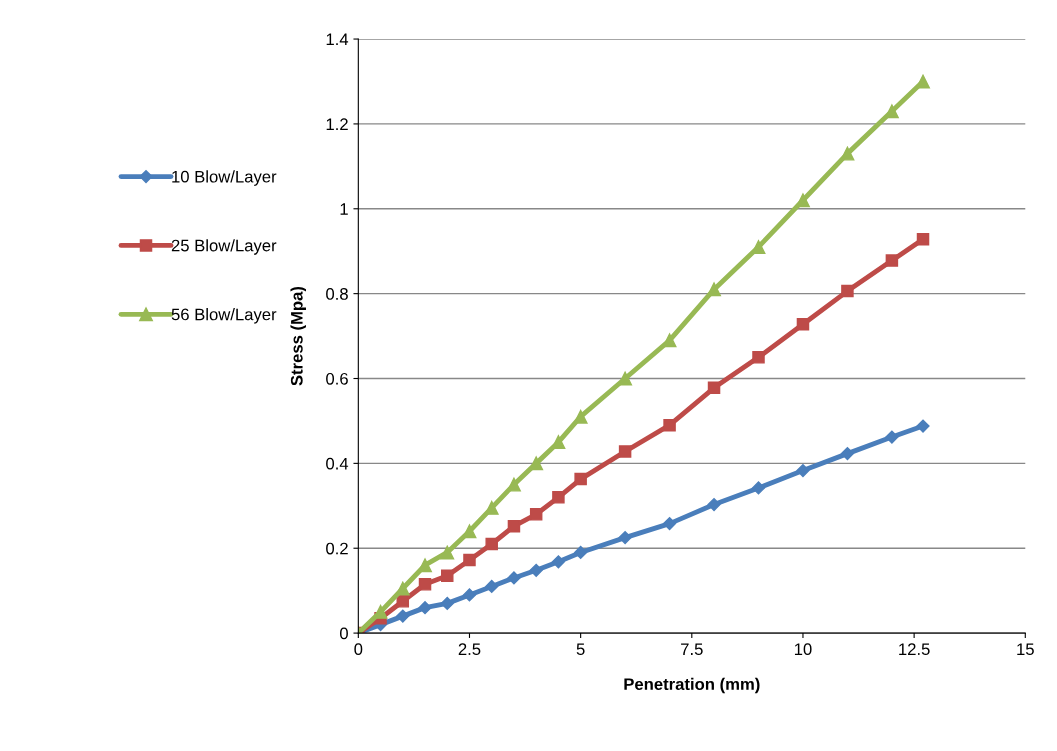 The height and width of the screenshot is (751, 1057). Describe the element at coordinates (337, 548) in the screenshot. I see `y-tick-label: 0.2` at that location.